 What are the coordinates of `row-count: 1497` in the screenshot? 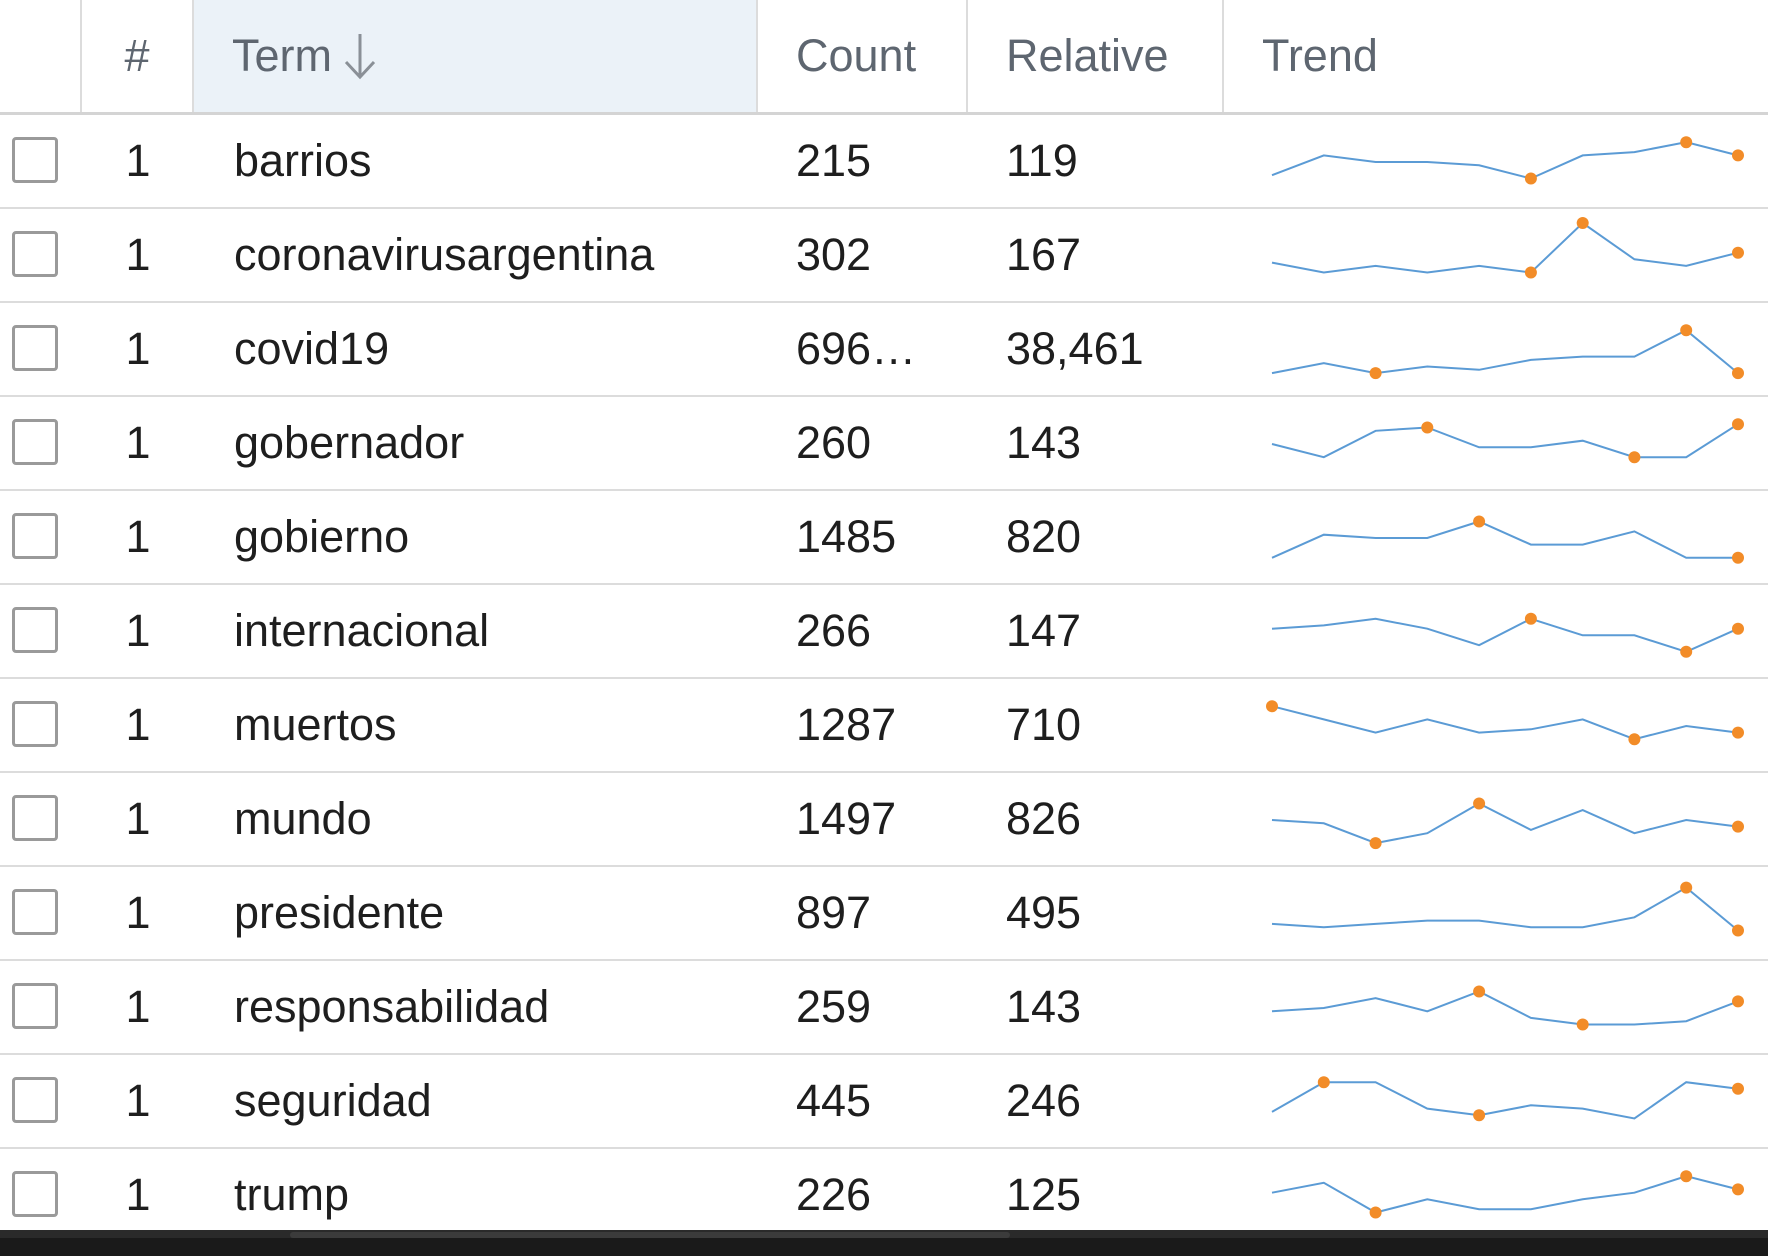 It's located at (846, 818).